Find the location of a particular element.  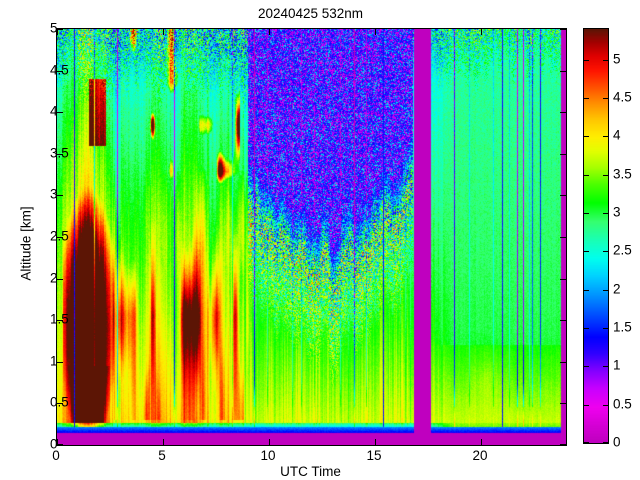

y-axis-tick-label: 5 is located at coordinates (54, 28).